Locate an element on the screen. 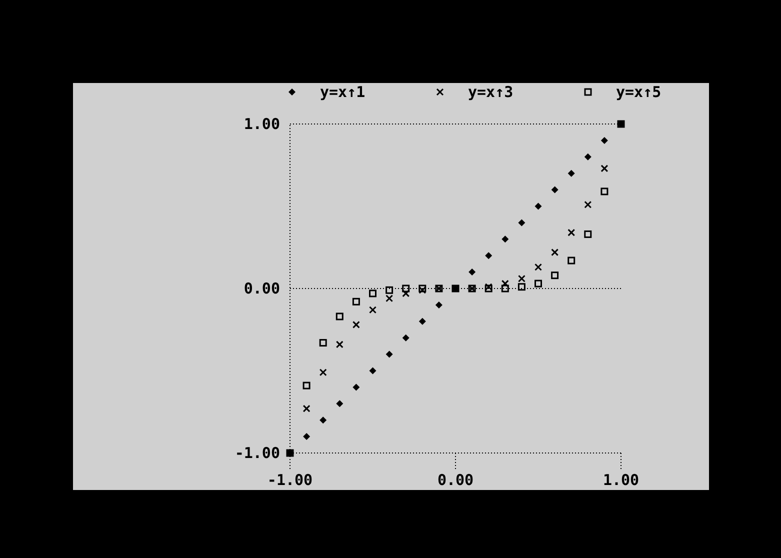 The image size is (781, 558). x-tick-label: 0.00 is located at coordinates (455, 480).